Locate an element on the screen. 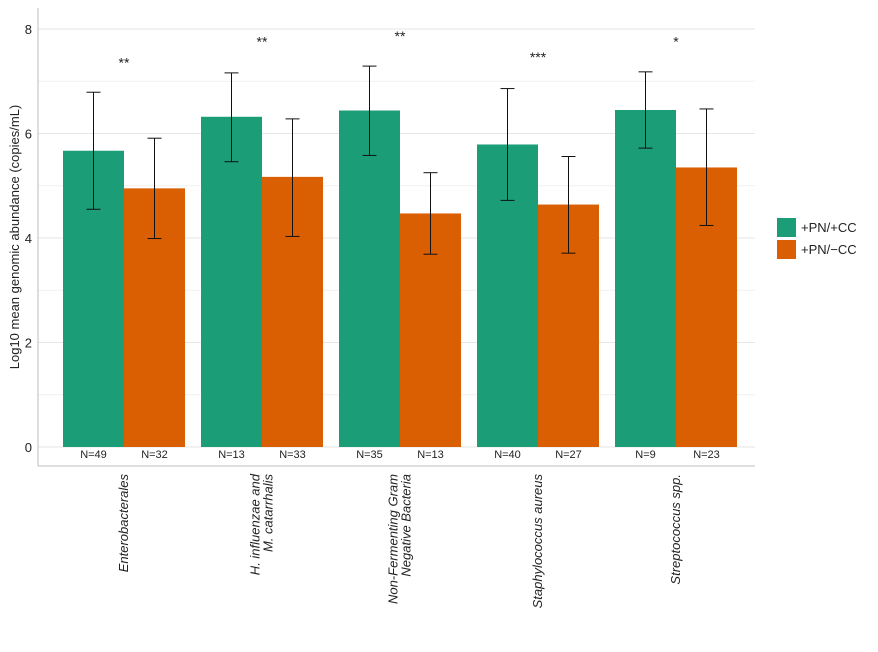 The height and width of the screenshot is (652, 878). n-label: N=33 is located at coordinates (292, 455).